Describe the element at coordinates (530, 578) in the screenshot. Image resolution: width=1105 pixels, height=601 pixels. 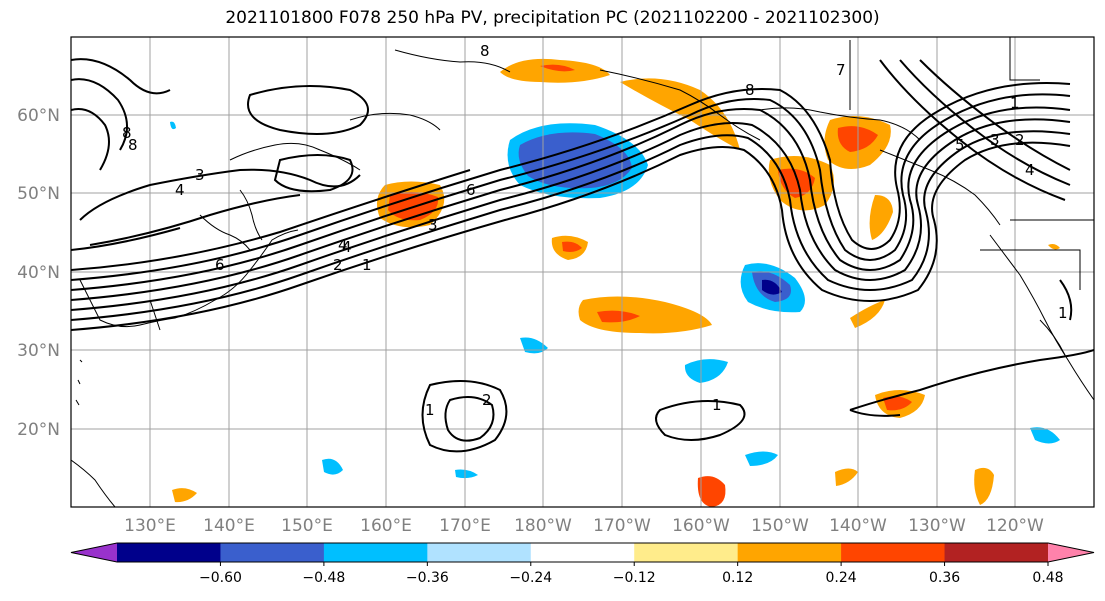
I see `colorbar-tick-label: −0.24` at that location.